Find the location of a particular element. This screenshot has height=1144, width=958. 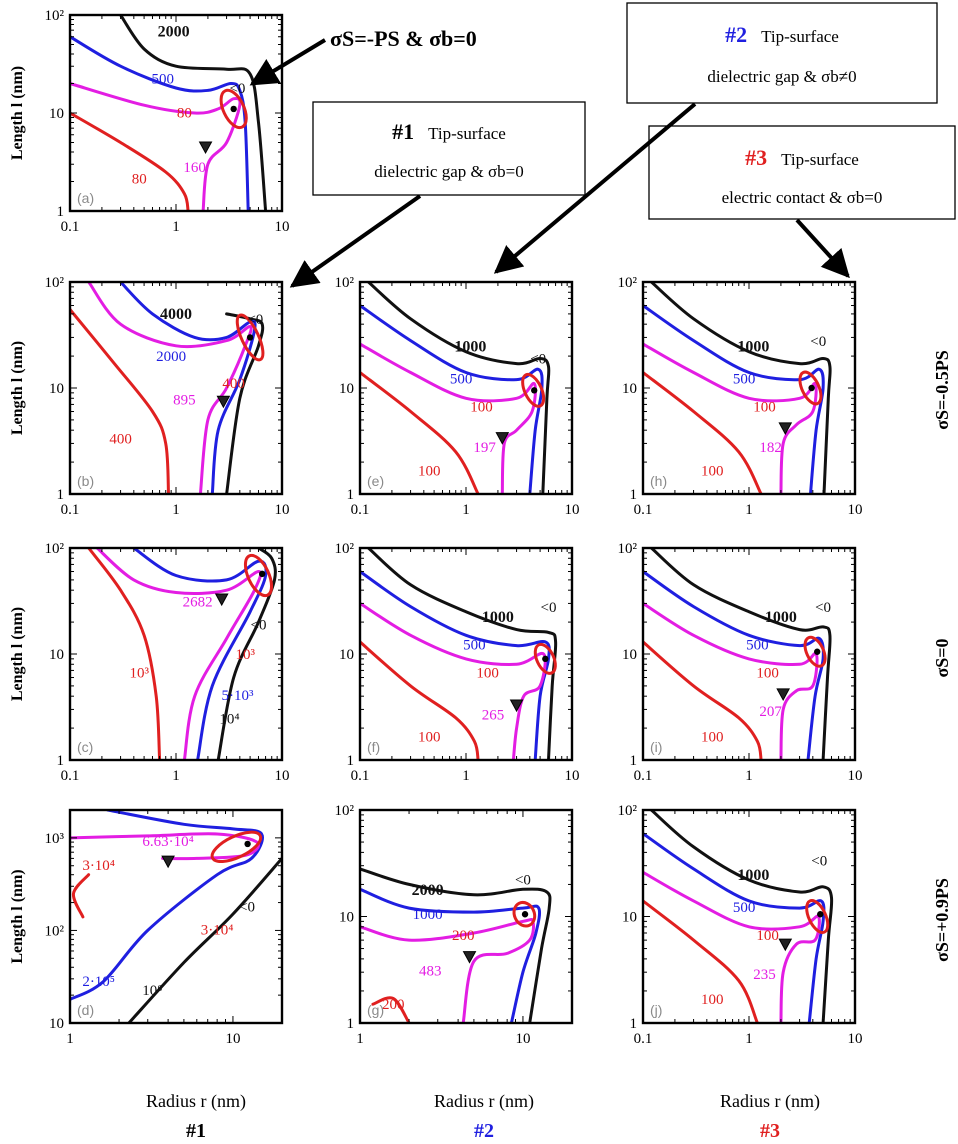

series-e-black is located at coordinates (458, 388).